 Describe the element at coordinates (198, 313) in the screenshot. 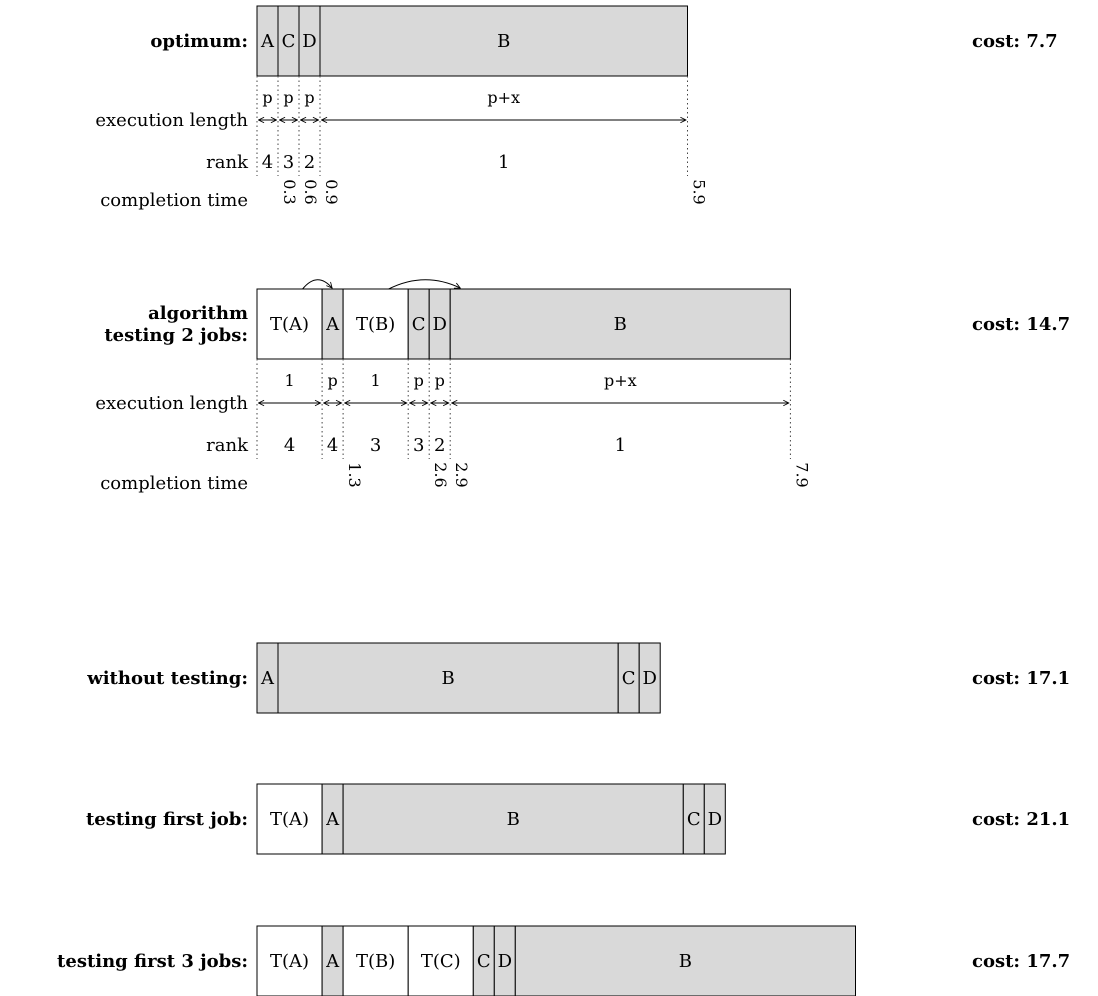

I see `row-label: algorithm` at that location.